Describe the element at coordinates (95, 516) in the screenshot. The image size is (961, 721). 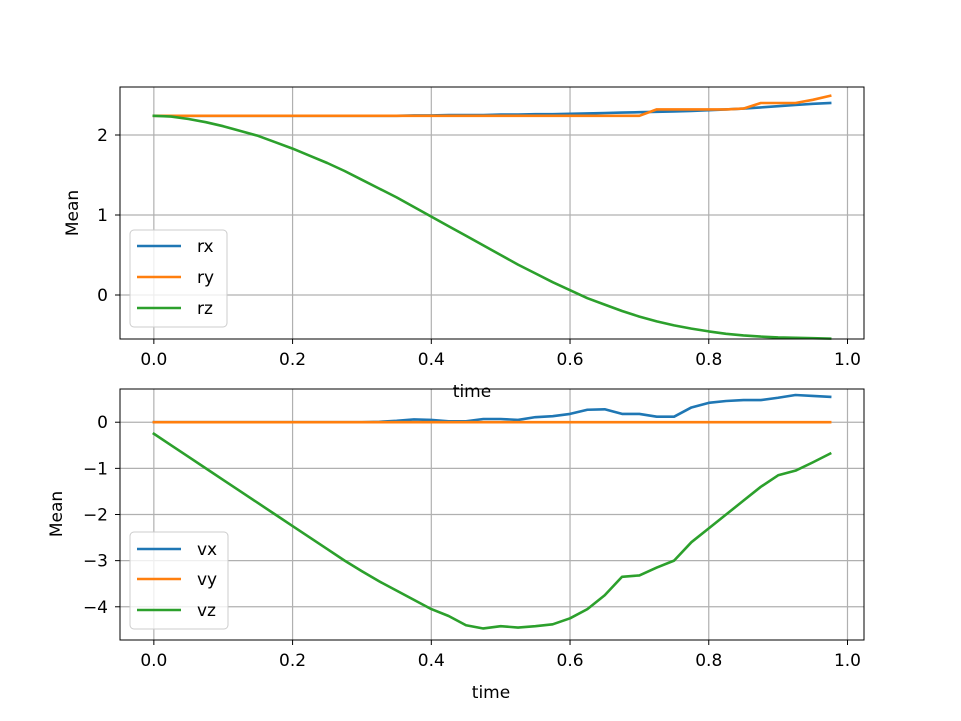
I see `y-tick-label: −2` at that location.